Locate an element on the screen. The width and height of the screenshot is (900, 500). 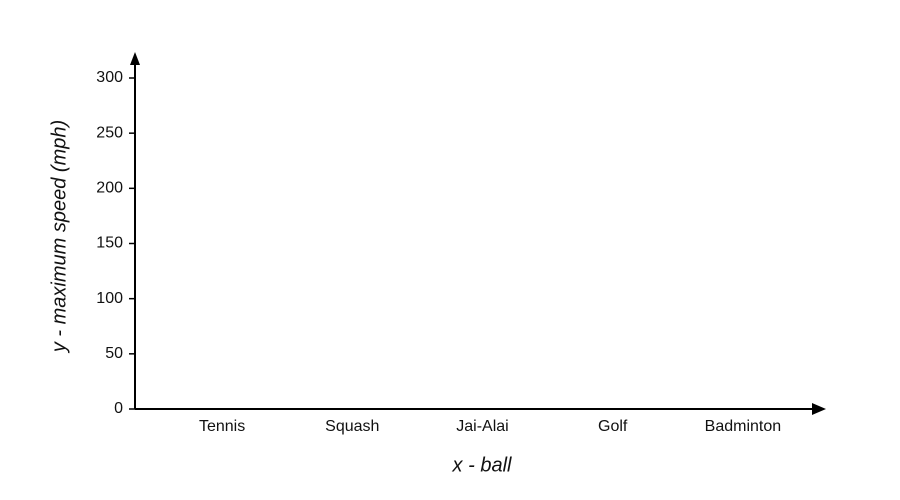
y-tick-label: 50 is located at coordinates (114, 353).